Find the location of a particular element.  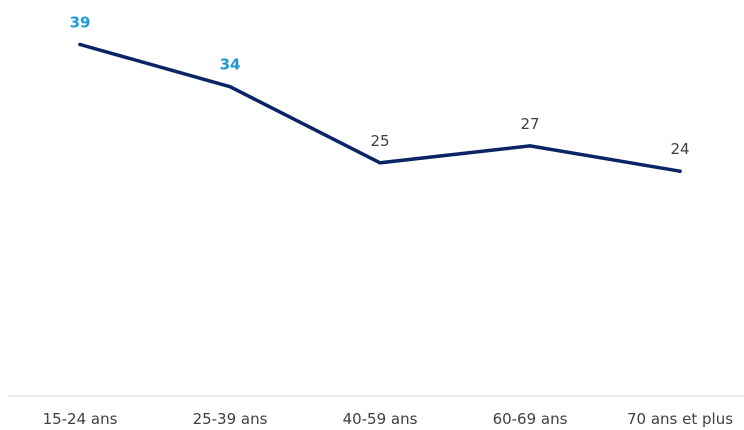

x-tick-label-60-69-ans: 60-69 ans is located at coordinates (530, 419).